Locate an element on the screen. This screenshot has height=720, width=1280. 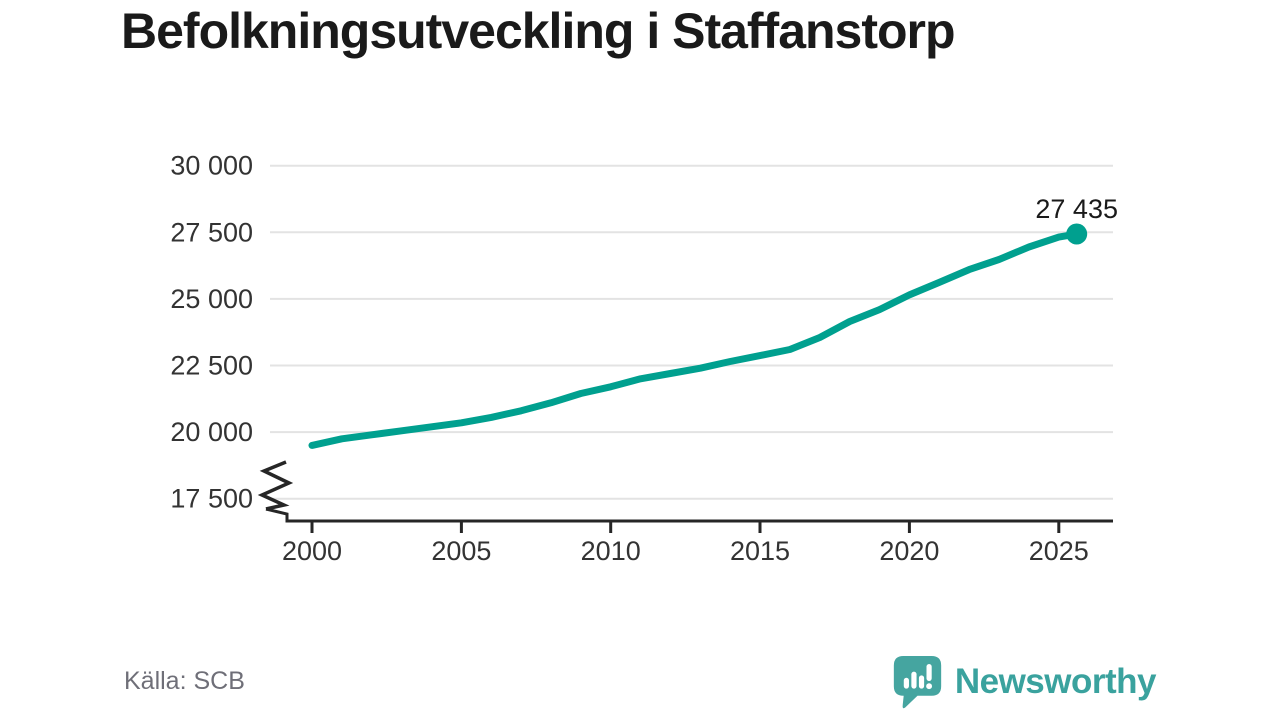
y-tick-label: 27 500 is located at coordinates (211, 232).